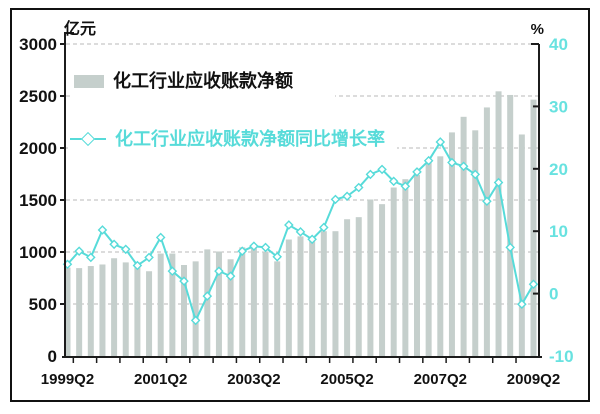 The height and width of the screenshot is (414, 600). Describe the element at coordinates (440, 379) in the screenshot. I see `x-tick-label: 2007Q2` at that location.